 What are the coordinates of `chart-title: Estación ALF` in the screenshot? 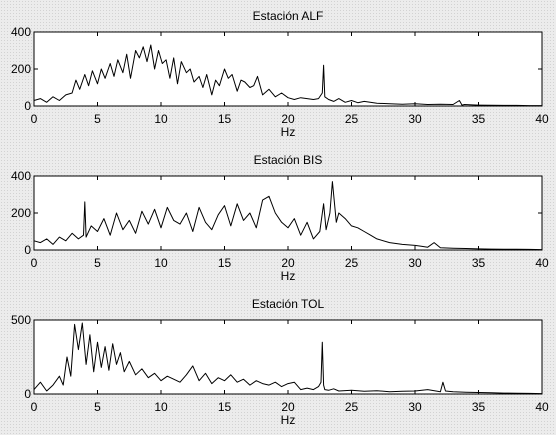 It's located at (288, 16).